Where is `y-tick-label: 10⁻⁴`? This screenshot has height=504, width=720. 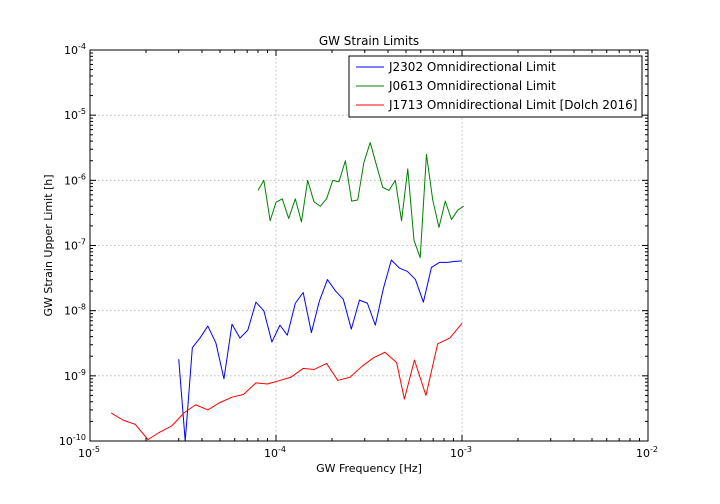
y-tick-label: 10⁻⁴ is located at coordinates (75, 49).